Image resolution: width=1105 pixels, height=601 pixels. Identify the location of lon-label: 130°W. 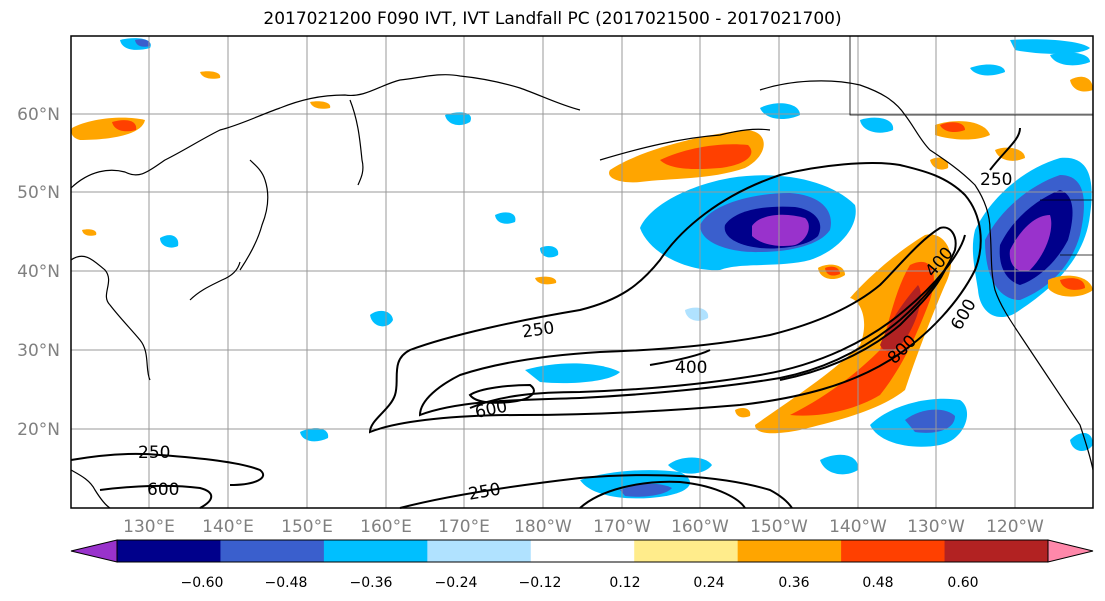
(936, 527).